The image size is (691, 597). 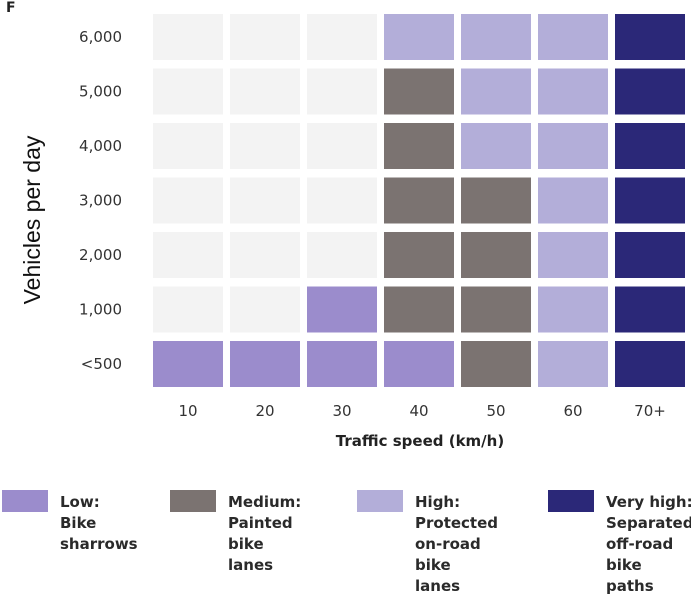 What do you see at coordinates (342, 146) in the screenshot?
I see `heatmap-cell-r2-c2` at bounding box center [342, 146].